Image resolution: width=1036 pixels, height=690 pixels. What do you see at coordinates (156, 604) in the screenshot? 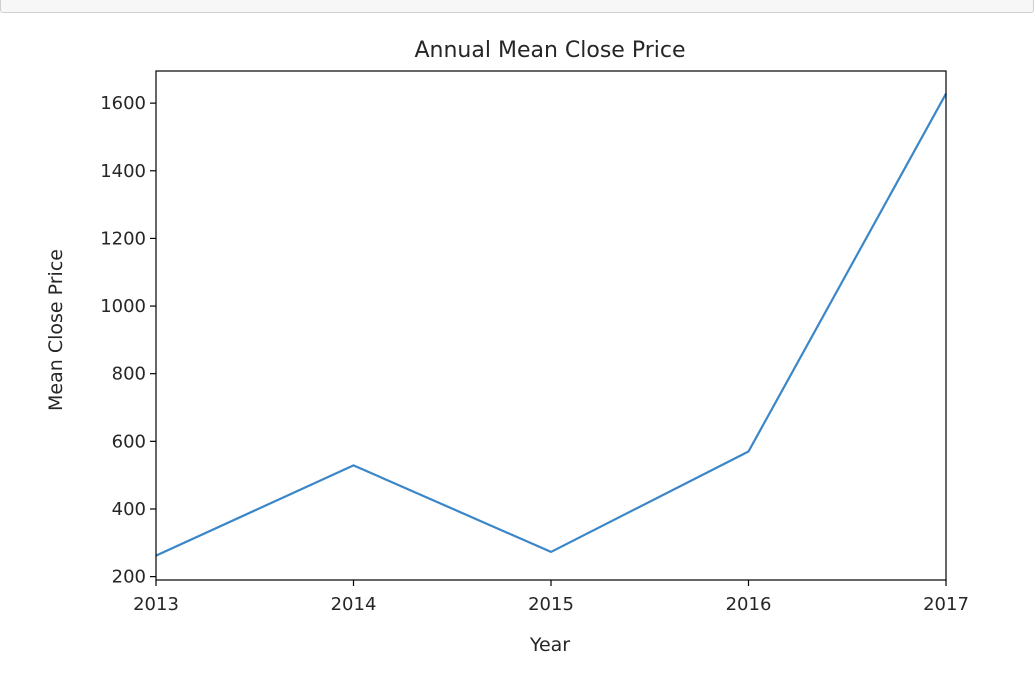
I see `x-tick-label: 2013` at bounding box center [156, 604].